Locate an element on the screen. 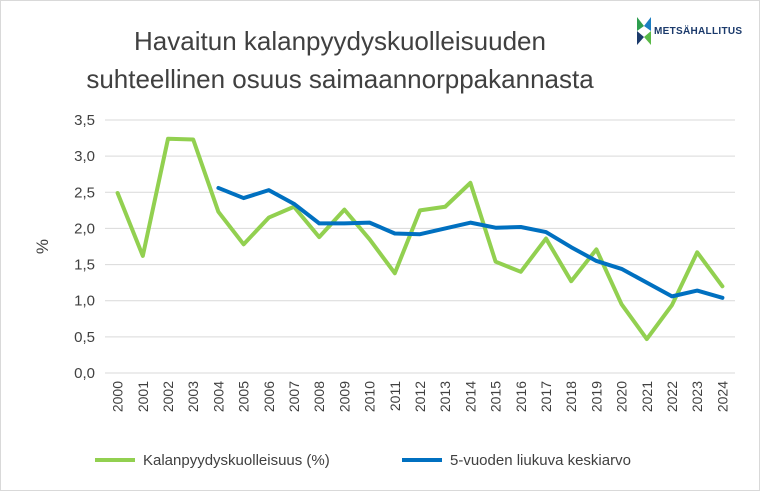 The width and height of the screenshot is (760, 491). y-tick-label: 0,0 is located at coordinates (84, 373).